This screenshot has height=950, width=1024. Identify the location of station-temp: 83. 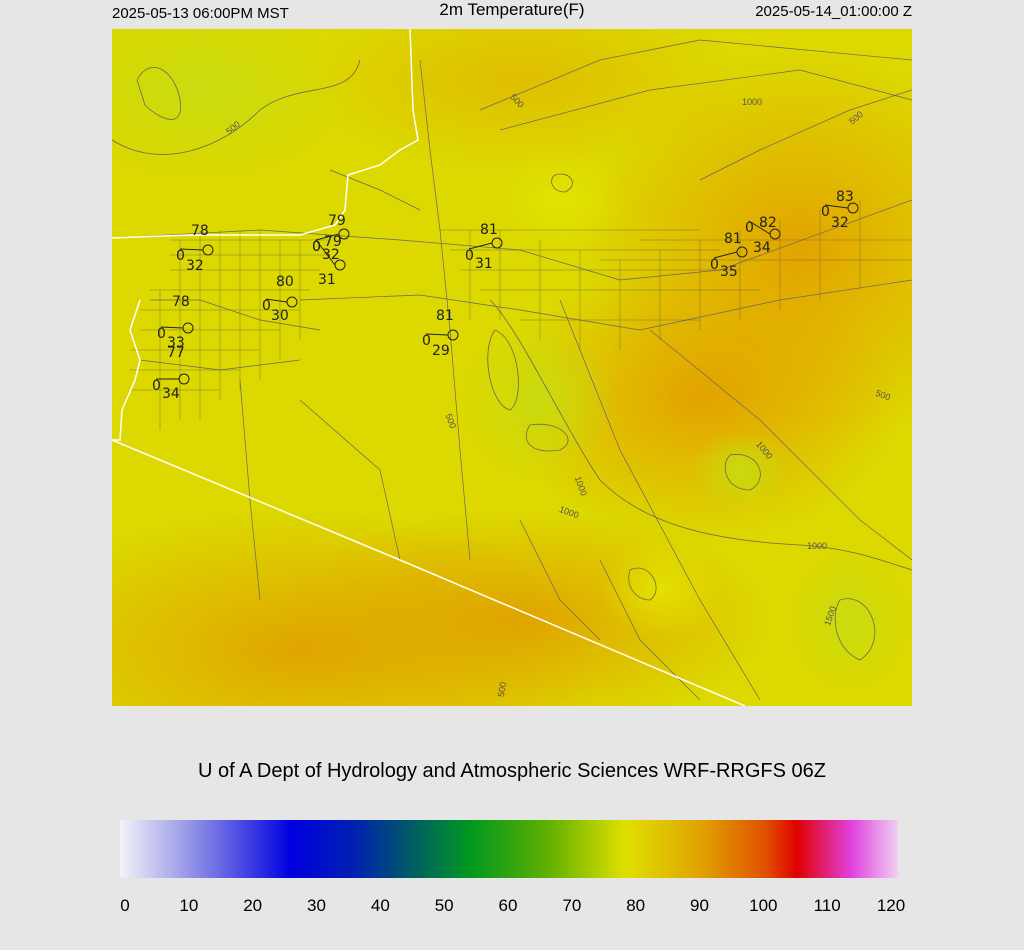
(845, 197).